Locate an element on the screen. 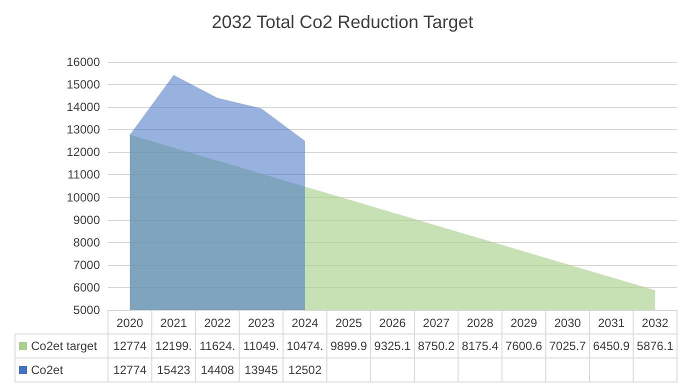  y-tick-label: 16000 is located at coordinates (83, 62).